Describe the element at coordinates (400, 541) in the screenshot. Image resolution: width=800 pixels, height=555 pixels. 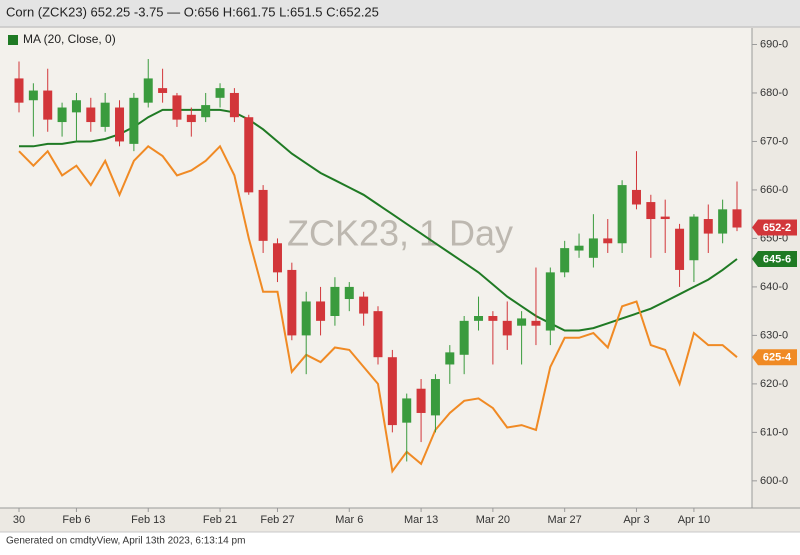
I see `footer-bar` at that location.